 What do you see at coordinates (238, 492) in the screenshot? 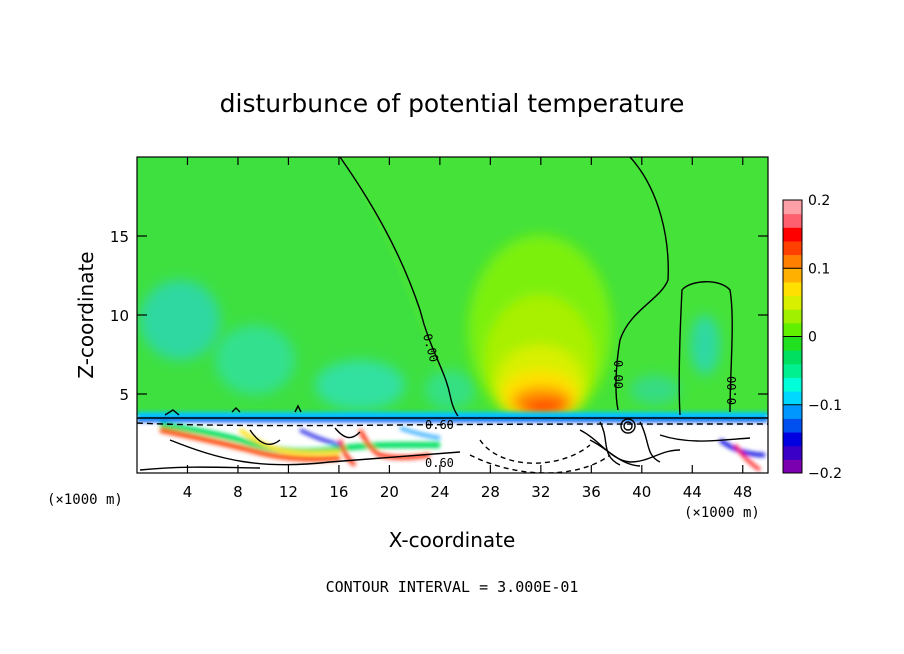
I see `x-tick-label: 8` at bounding box center [238, 492].